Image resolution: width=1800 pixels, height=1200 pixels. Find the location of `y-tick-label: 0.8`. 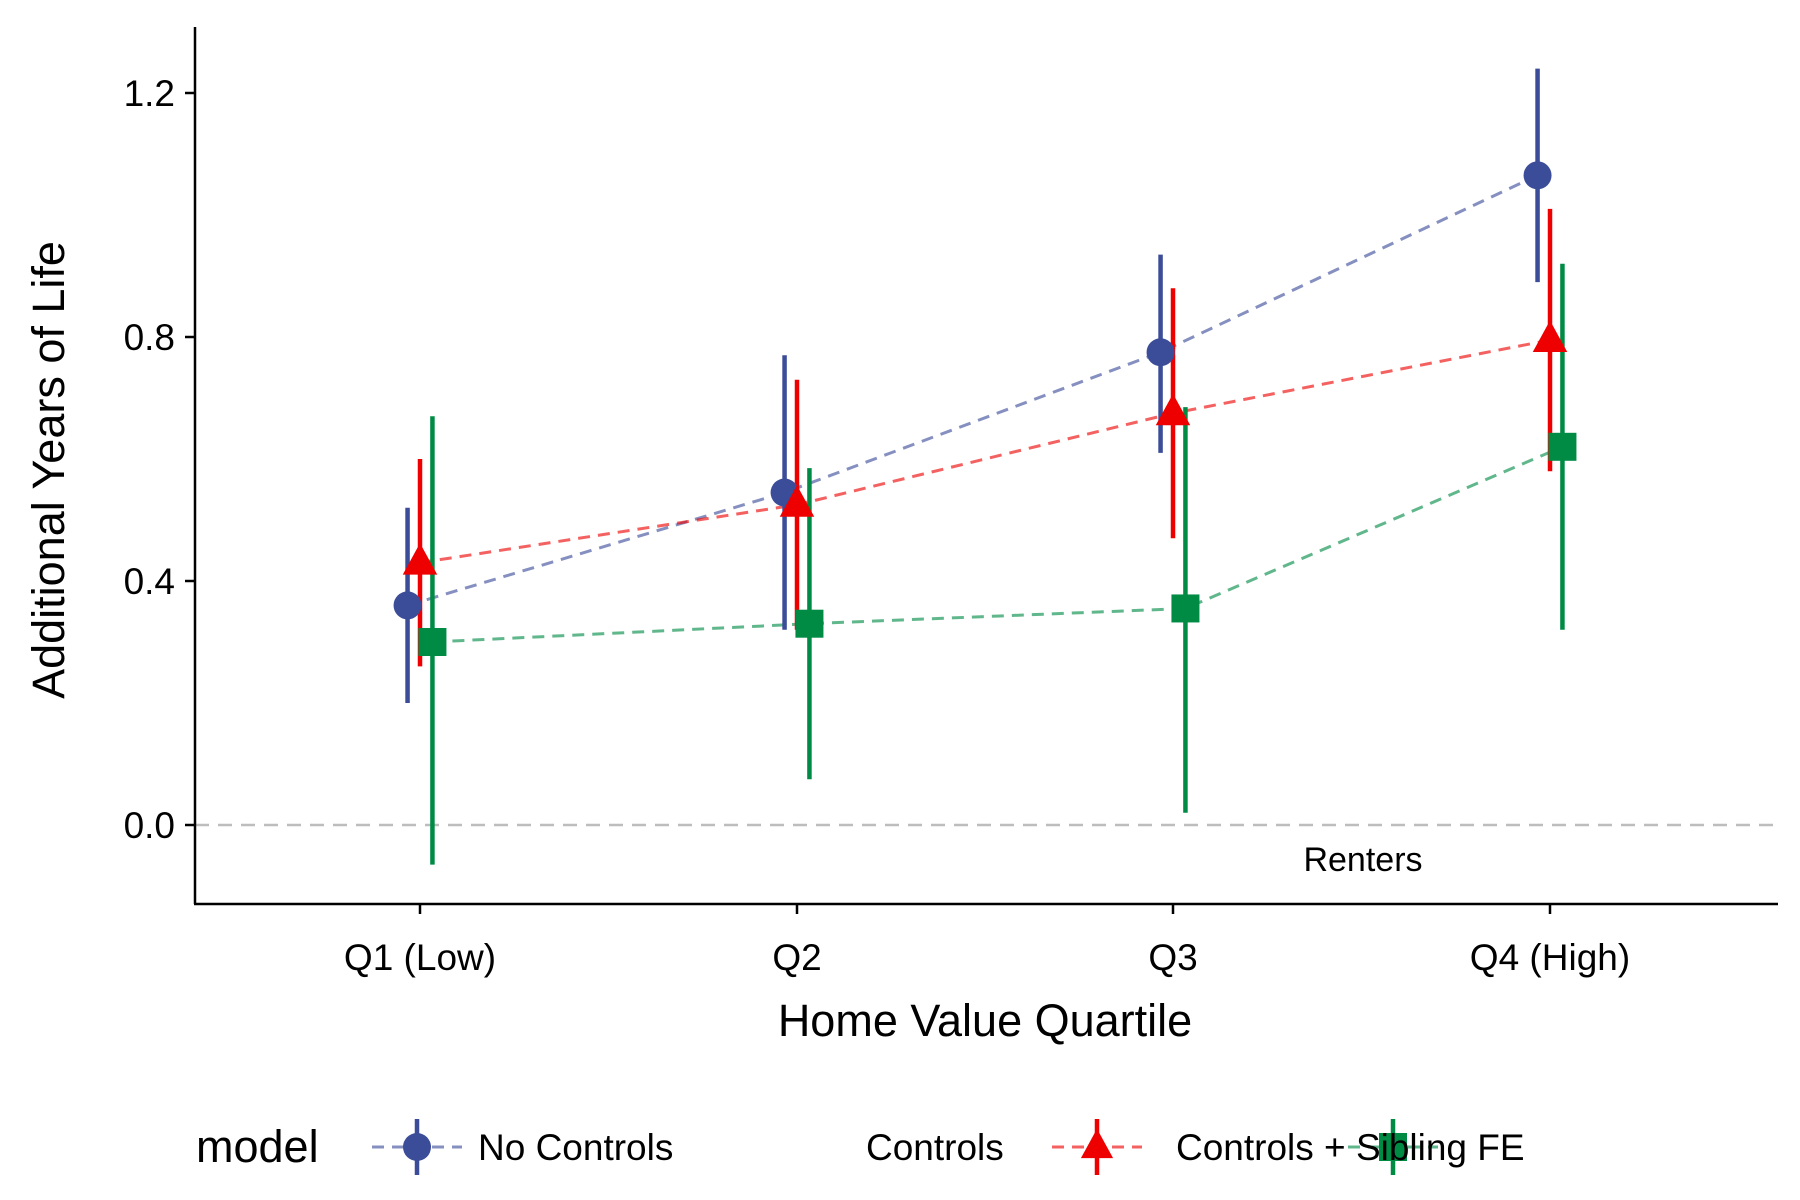

y-tick-label: 0.8 is located at coordinates (149, 337).